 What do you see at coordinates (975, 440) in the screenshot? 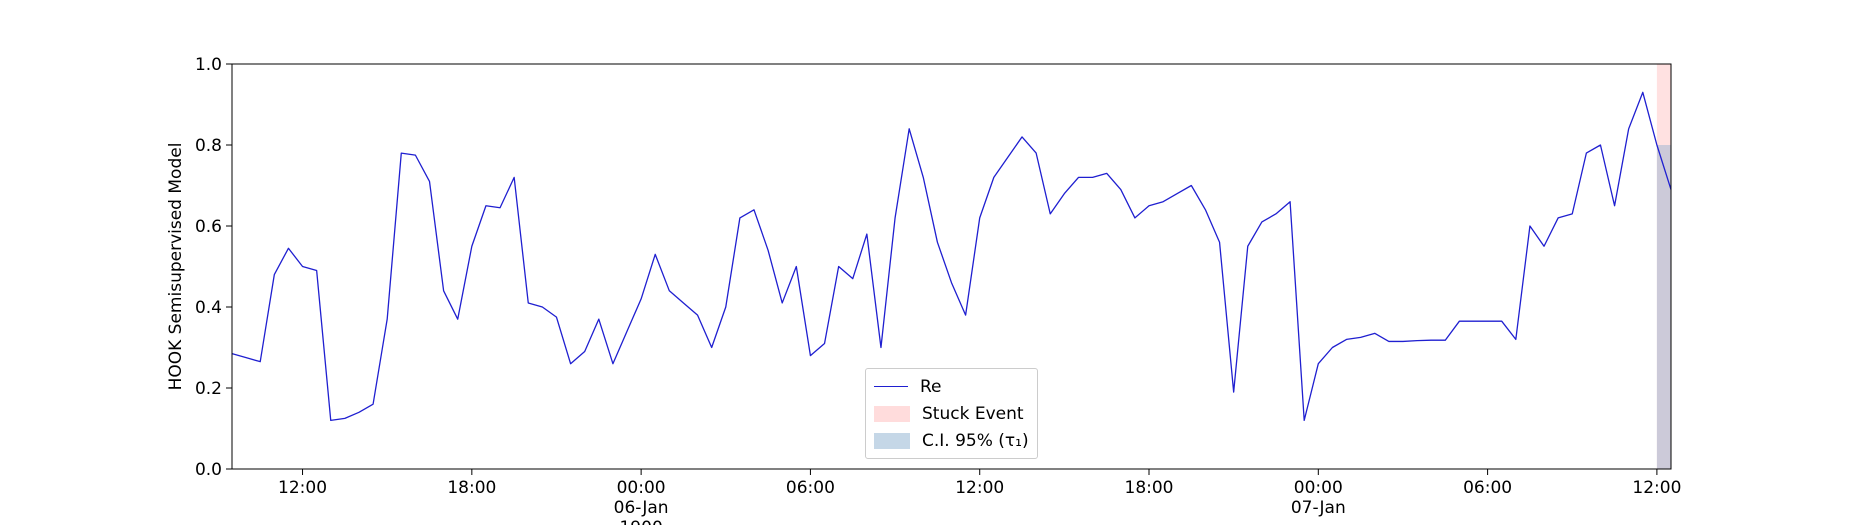
I see `legend-label: C.I. 95% (τ₁)` at bounding box center [975, 440].